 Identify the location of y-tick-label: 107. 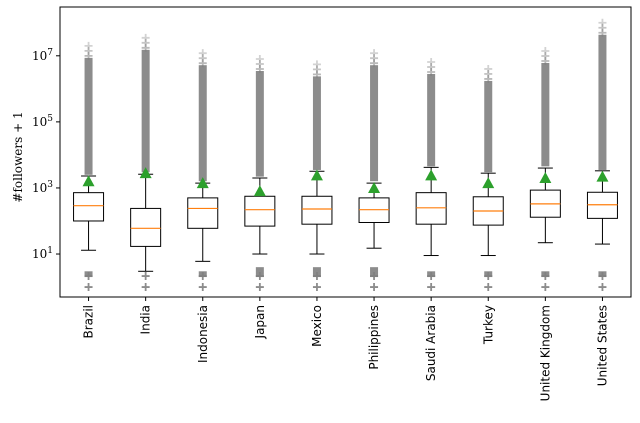
(42, 55).